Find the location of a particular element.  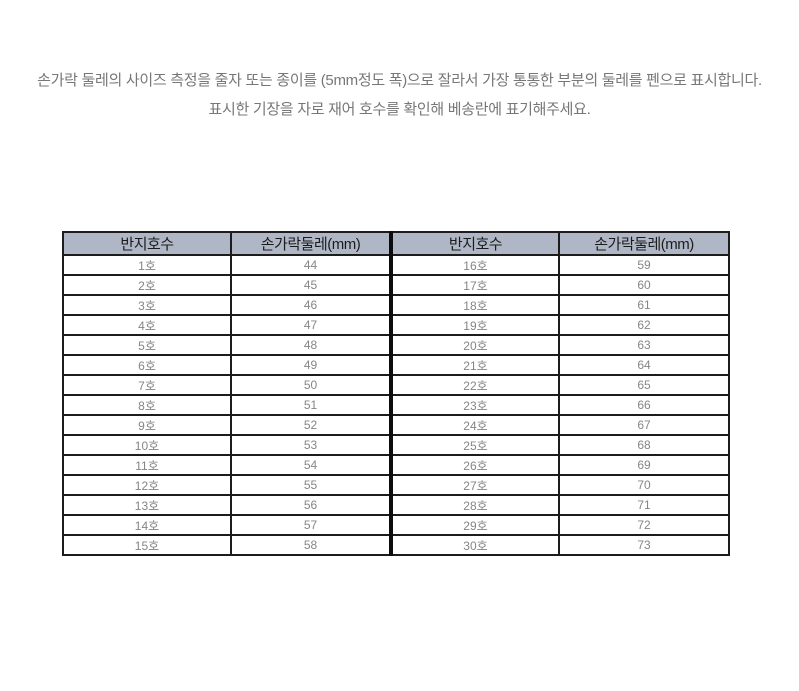

table-row: 3호 46 18호 61 is located at coordinates (396, 305).